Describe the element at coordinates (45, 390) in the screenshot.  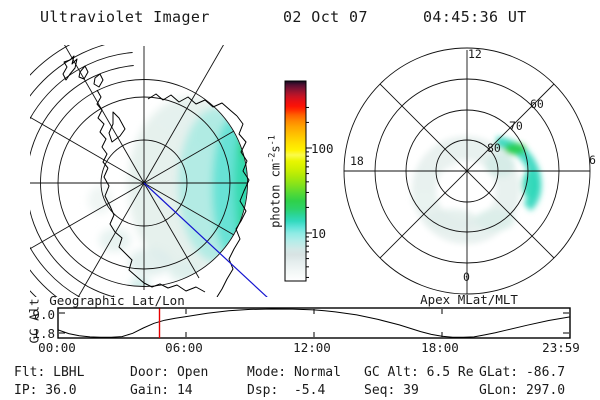
I see `status-ip: IP: 36.0` at that location.